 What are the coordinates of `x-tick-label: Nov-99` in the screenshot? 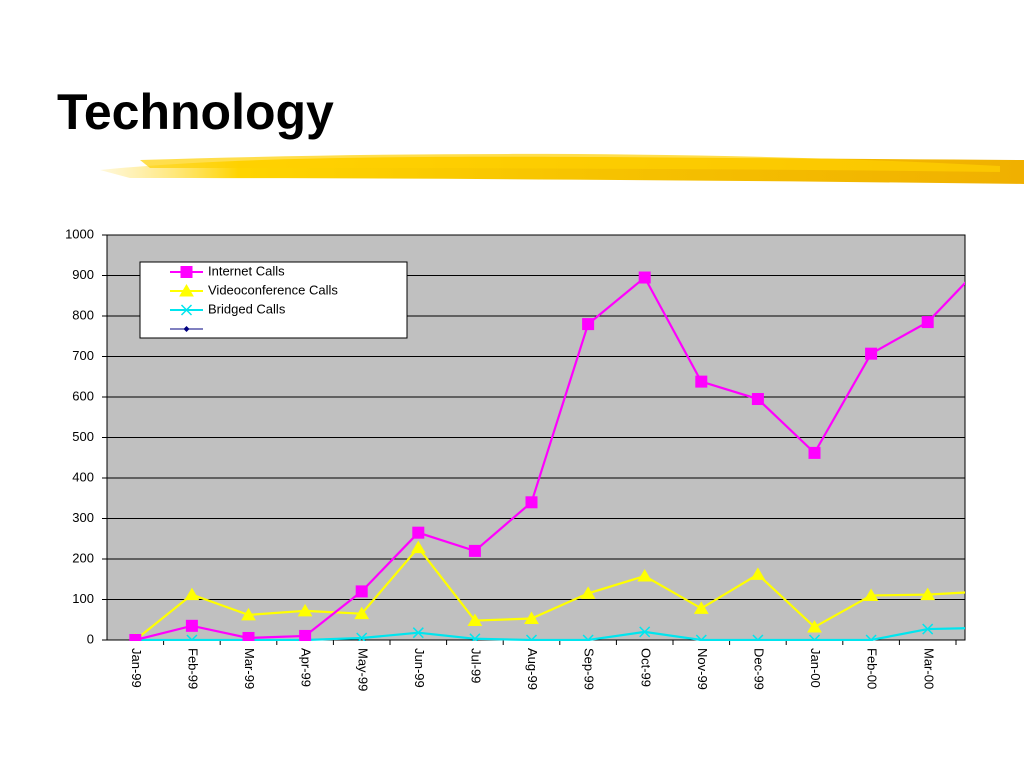 It's located at (702, 669).